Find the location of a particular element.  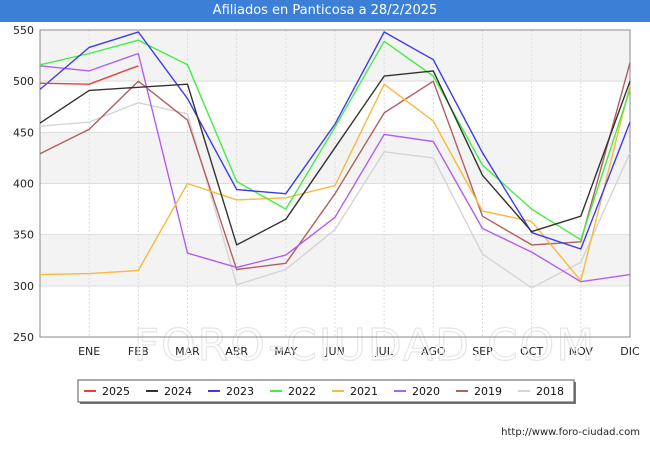

legend-label-2023: 2023 is located at coordinates (240, 391).